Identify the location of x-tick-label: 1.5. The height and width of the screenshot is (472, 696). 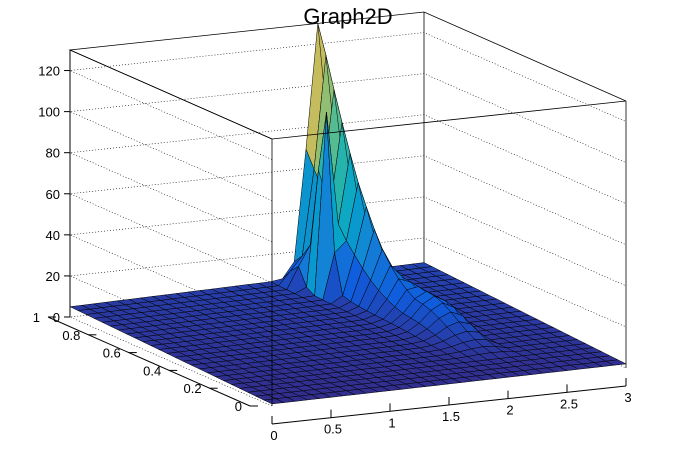
(451, 416).